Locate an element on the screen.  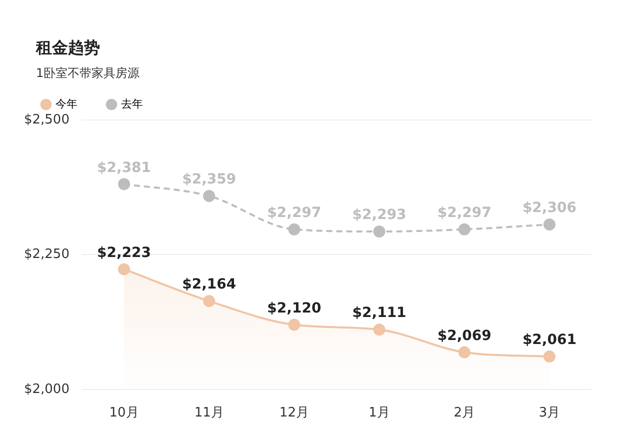
x-tick-label: 12月 is located at coordinates (294, 413).